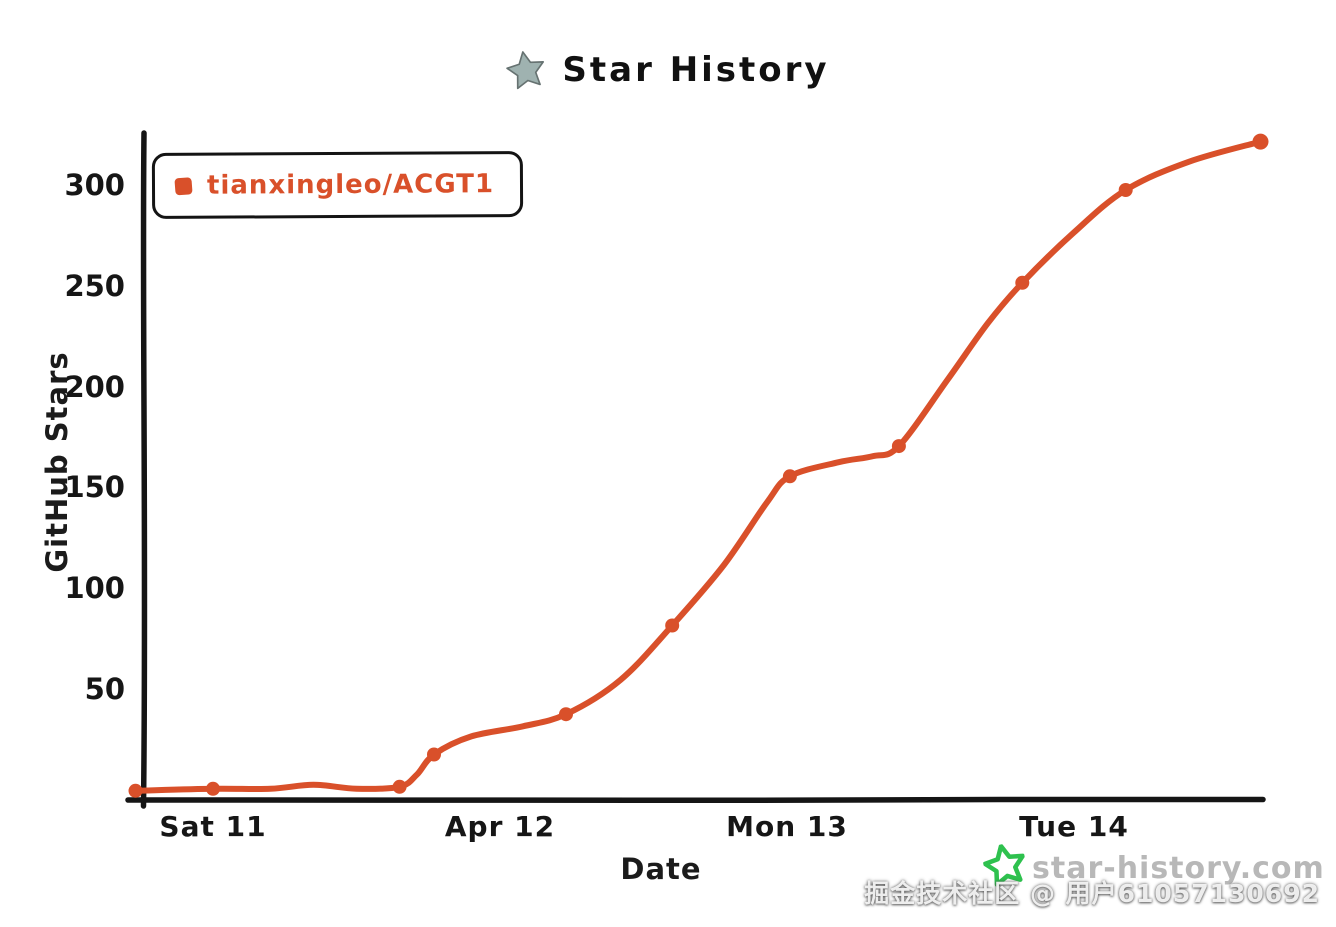  I want to click on legend: tianxingleo/ACGT1, so click(337, 185).